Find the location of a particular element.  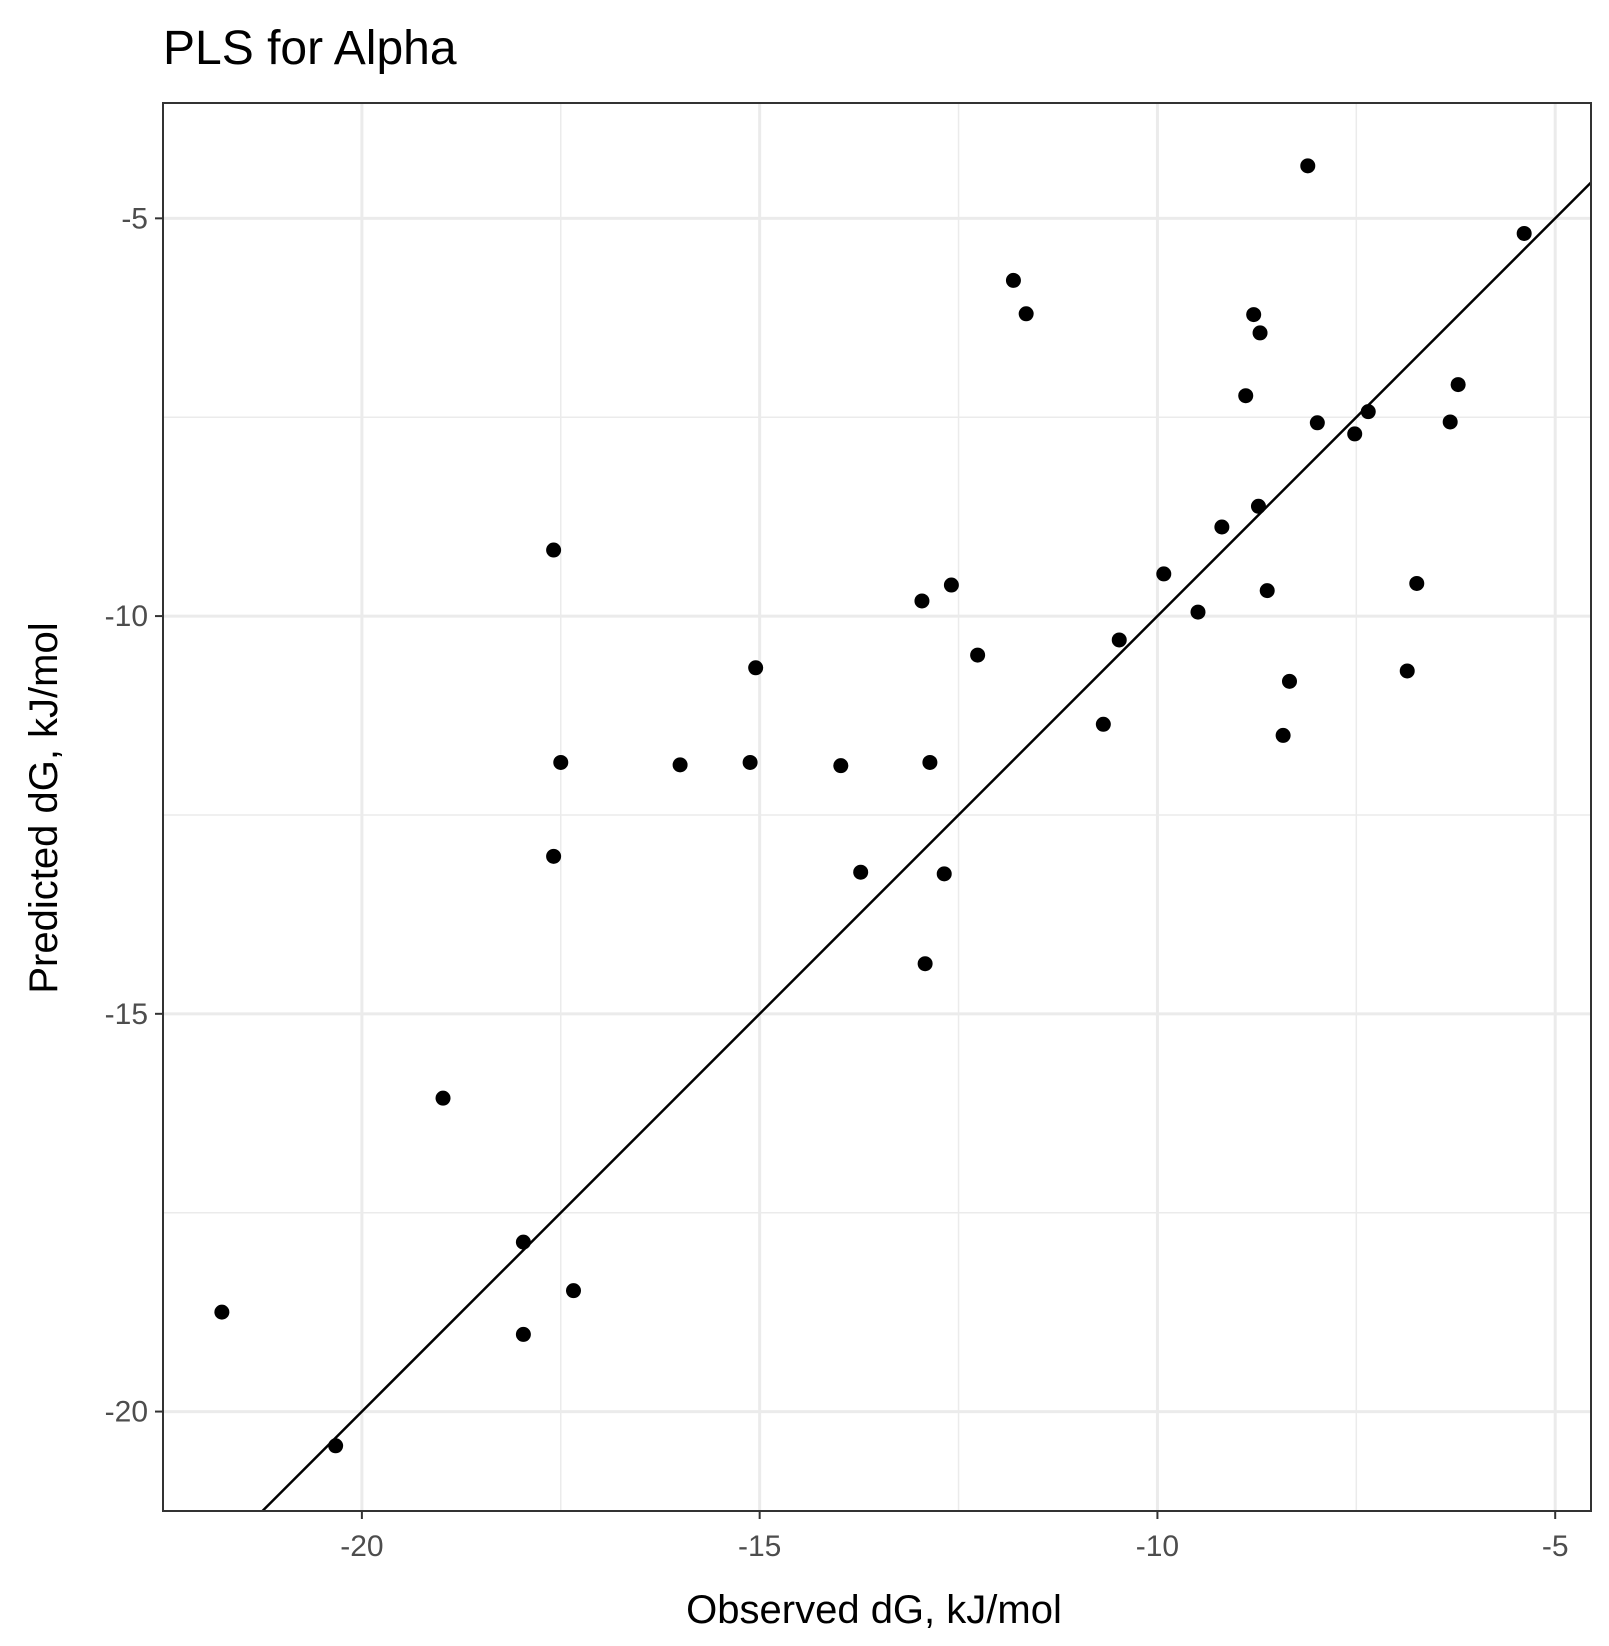

x-tick-label: -15 is located at coordinates (759, 1546).